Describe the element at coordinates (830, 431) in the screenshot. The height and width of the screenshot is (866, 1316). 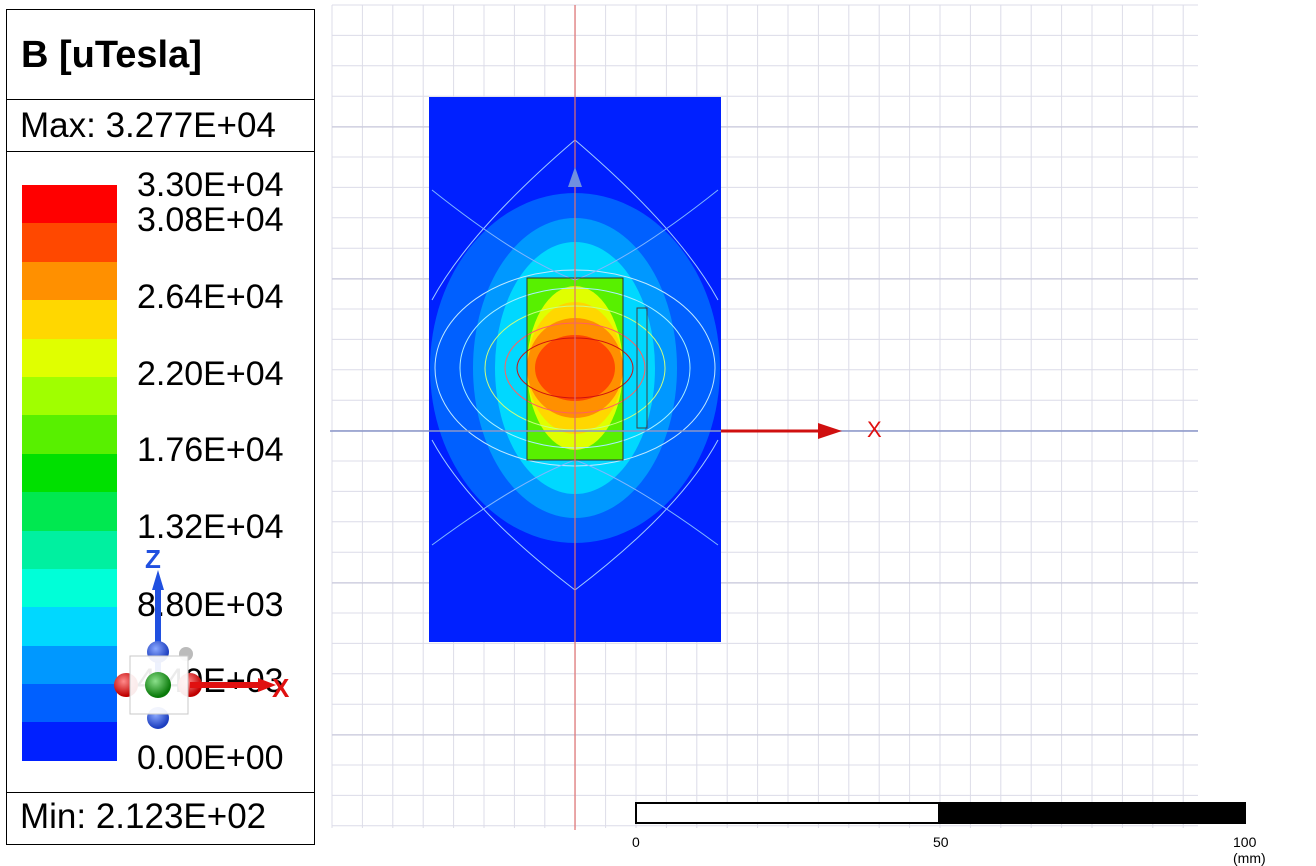
I see `x-axis-arrowhead` at that location.